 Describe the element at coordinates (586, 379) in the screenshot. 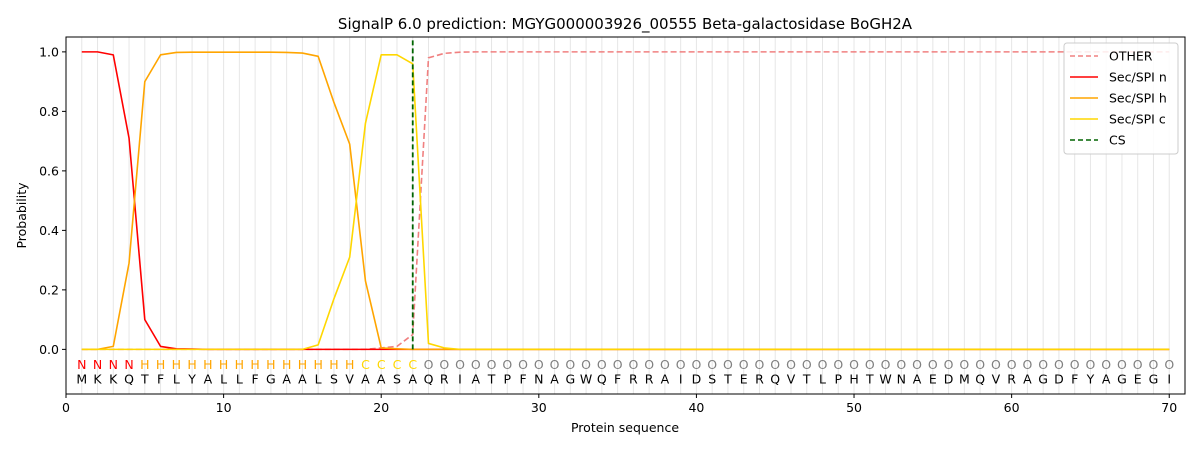

I see `residue-letter: W` at that location.